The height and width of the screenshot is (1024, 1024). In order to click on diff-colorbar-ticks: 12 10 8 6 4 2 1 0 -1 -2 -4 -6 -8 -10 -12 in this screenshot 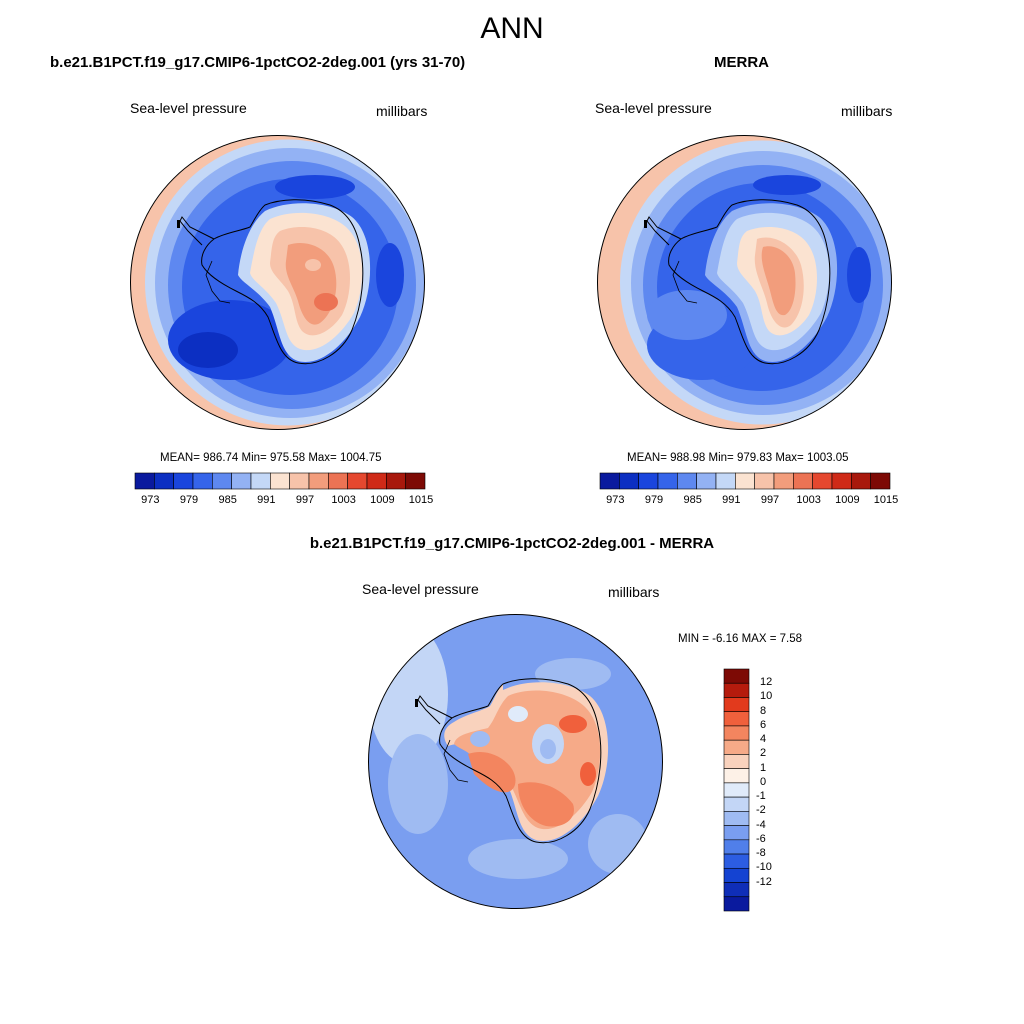, I will do `click(776, 790)`.